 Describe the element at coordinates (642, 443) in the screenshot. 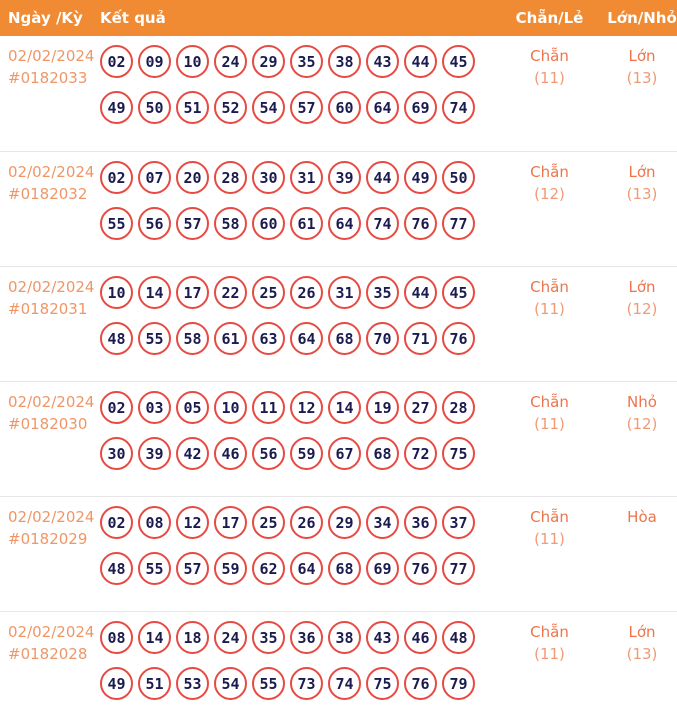

I see `big-small-cell: Nhỏ (12)` at that location.